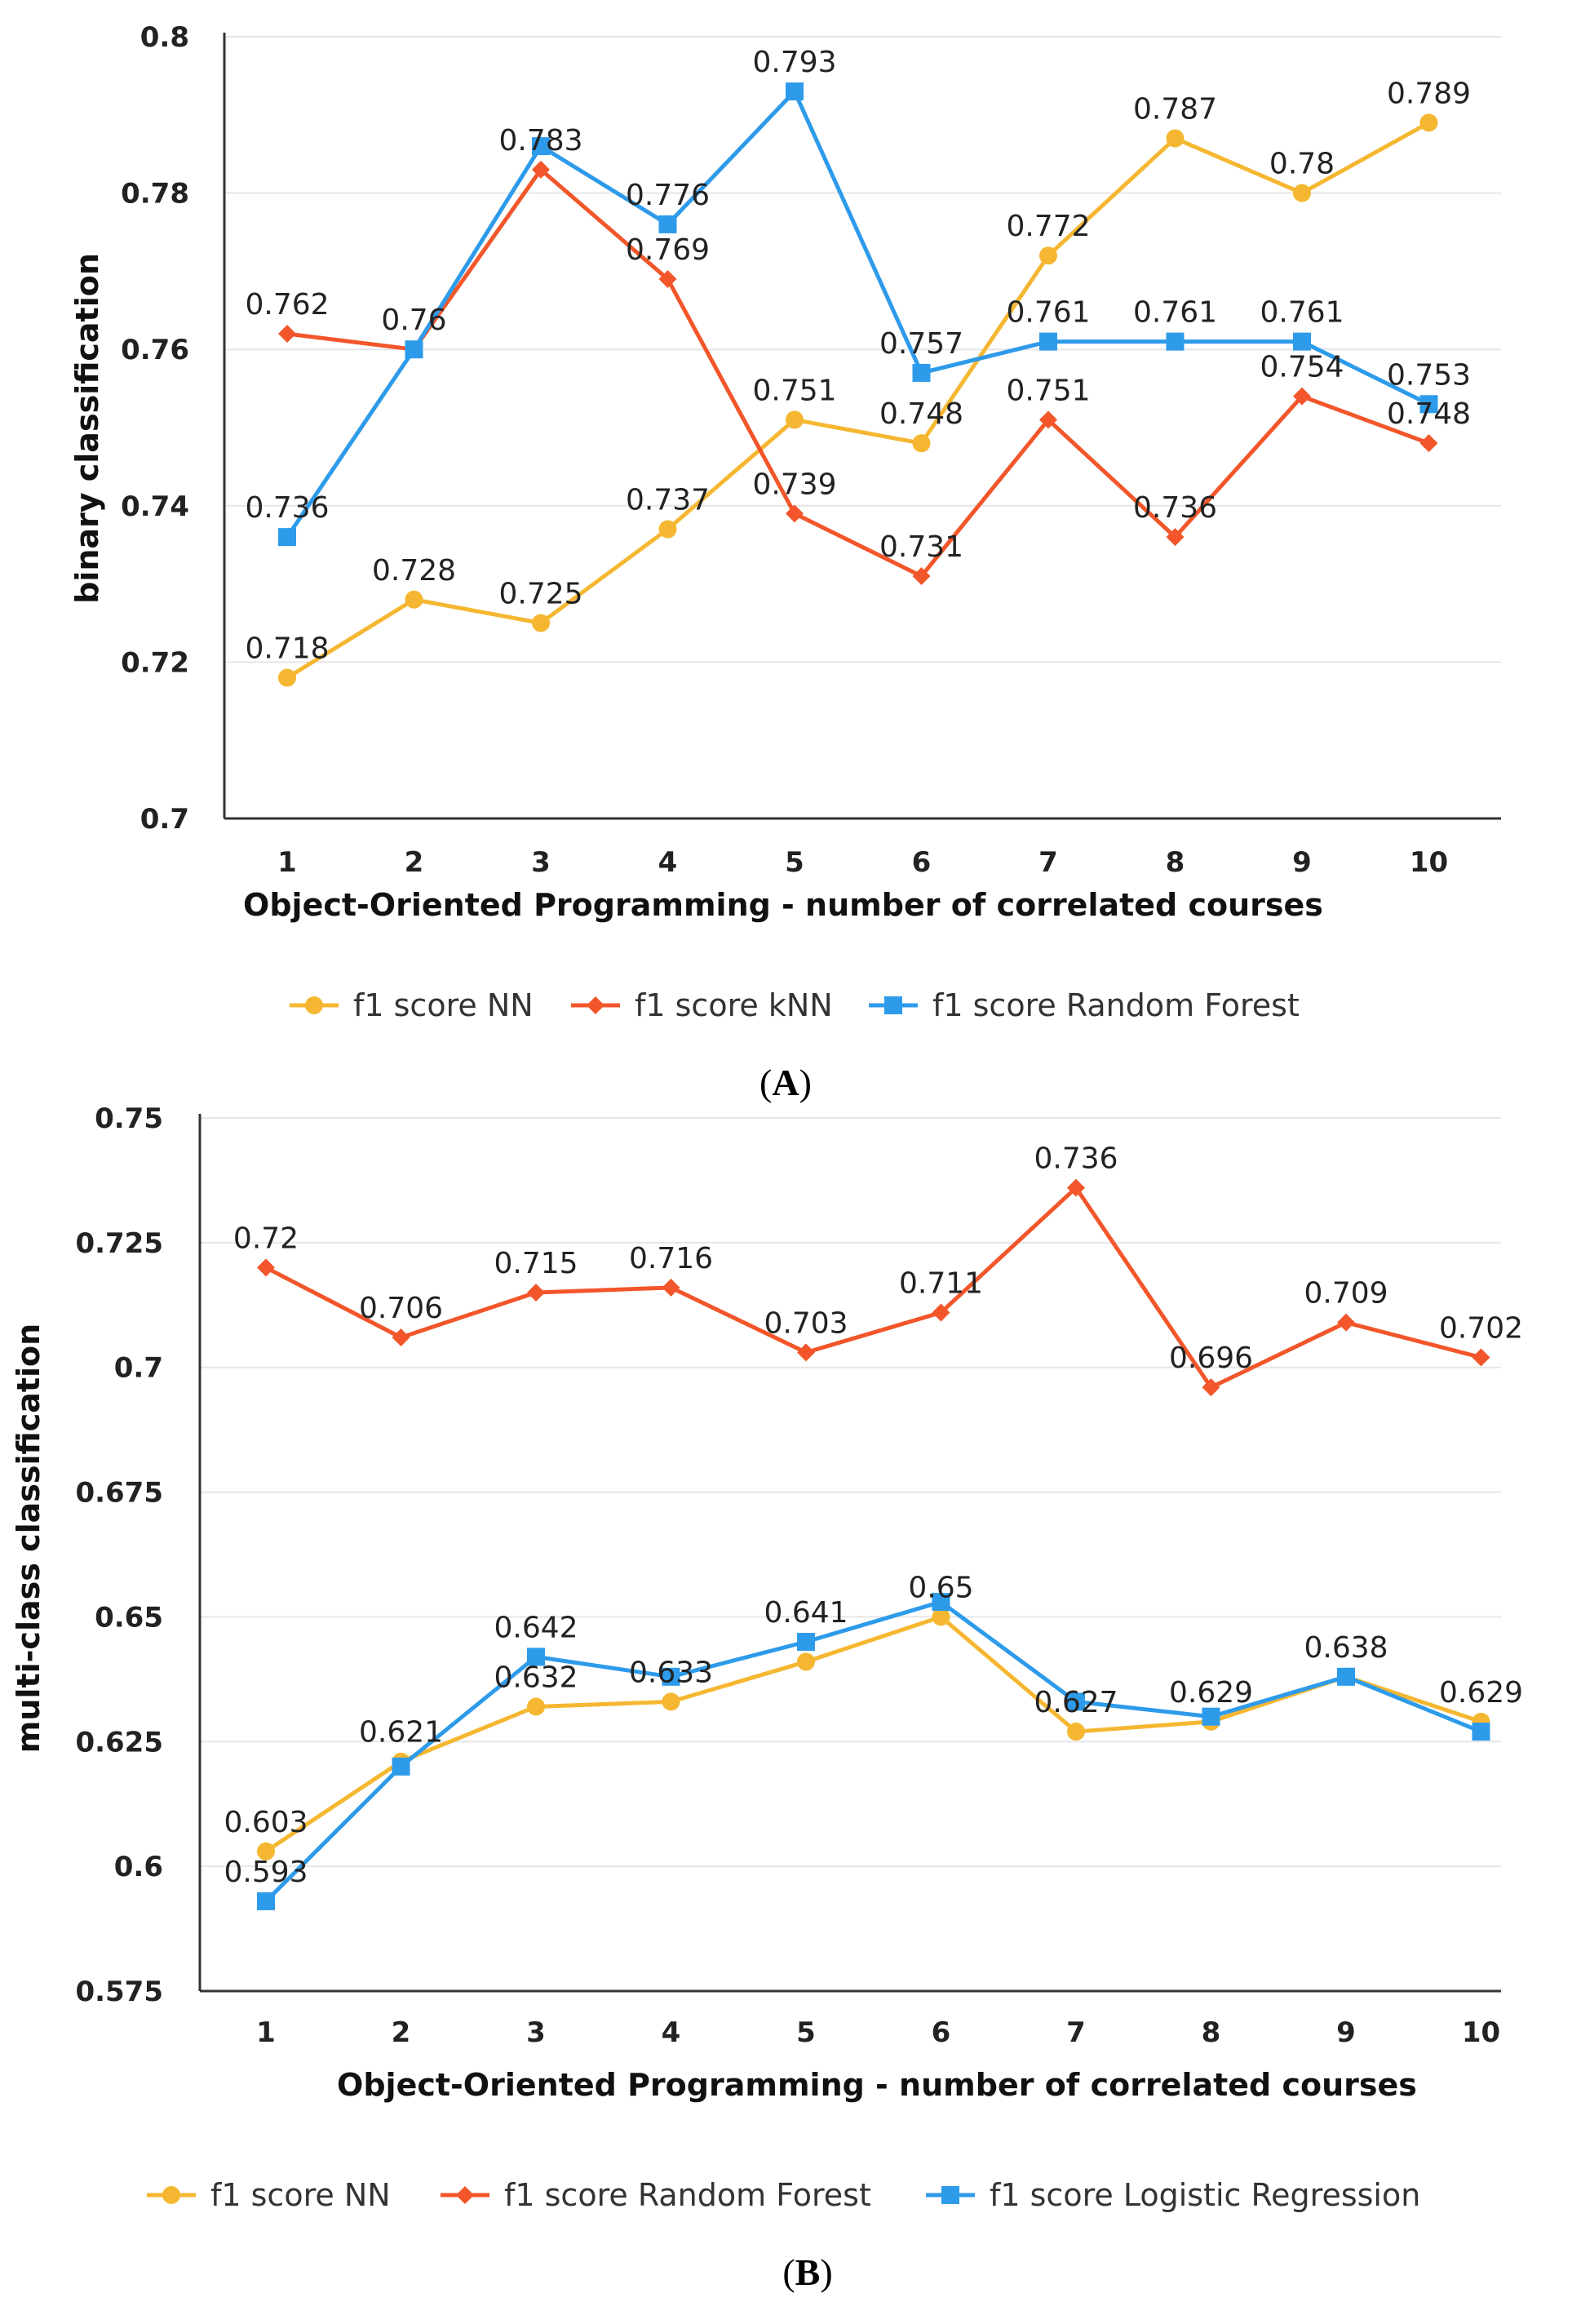 This screenshot has width=1572, height=2324. Describe the element at coordinates (668, 501) in the screenshot. I see `data-label: 0.737` at that location.